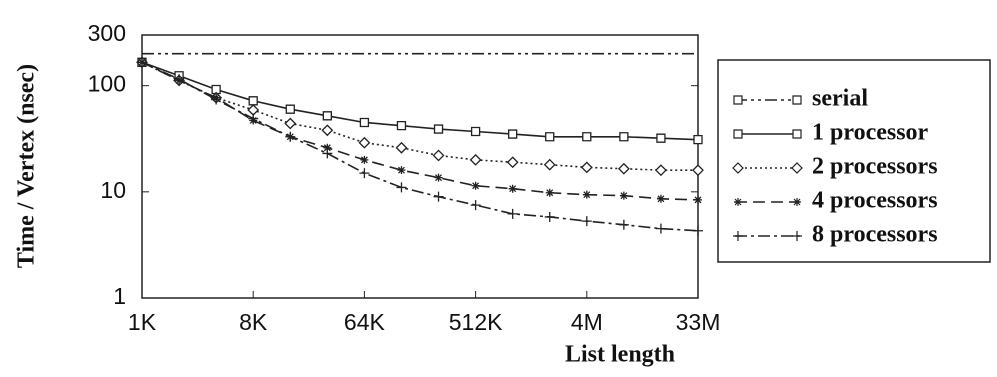 This screenshot has height=377, width=997. Describe the element at coordinates (27, 166) in the screenshot. I see `y-axis-label: Time / Vertex (nsec)` at that location.